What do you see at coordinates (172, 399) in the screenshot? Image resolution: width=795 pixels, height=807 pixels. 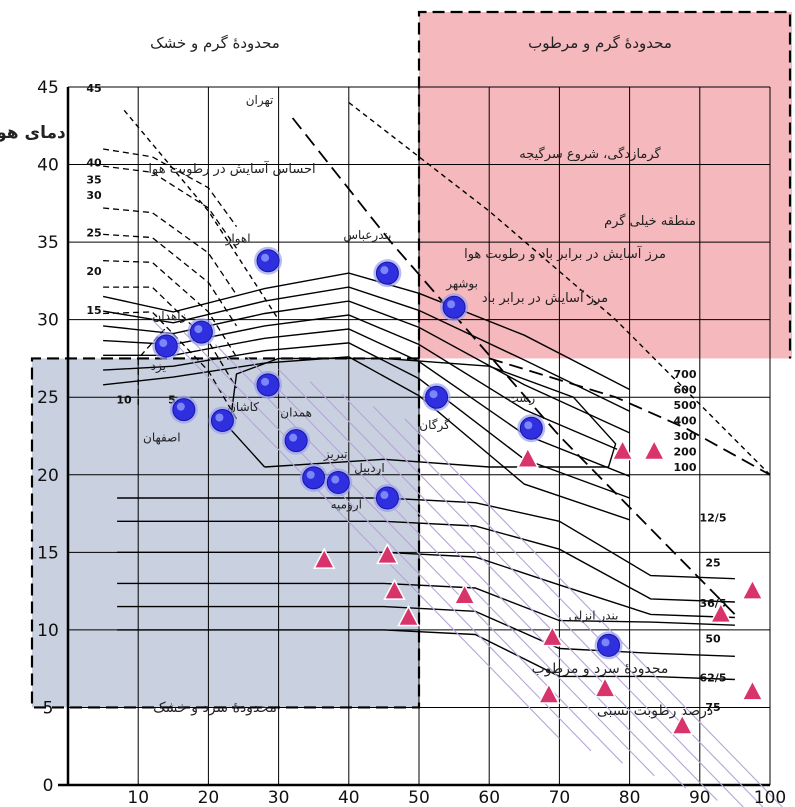 I see `wind-label-left: 5` at bounding box center [172, 399].